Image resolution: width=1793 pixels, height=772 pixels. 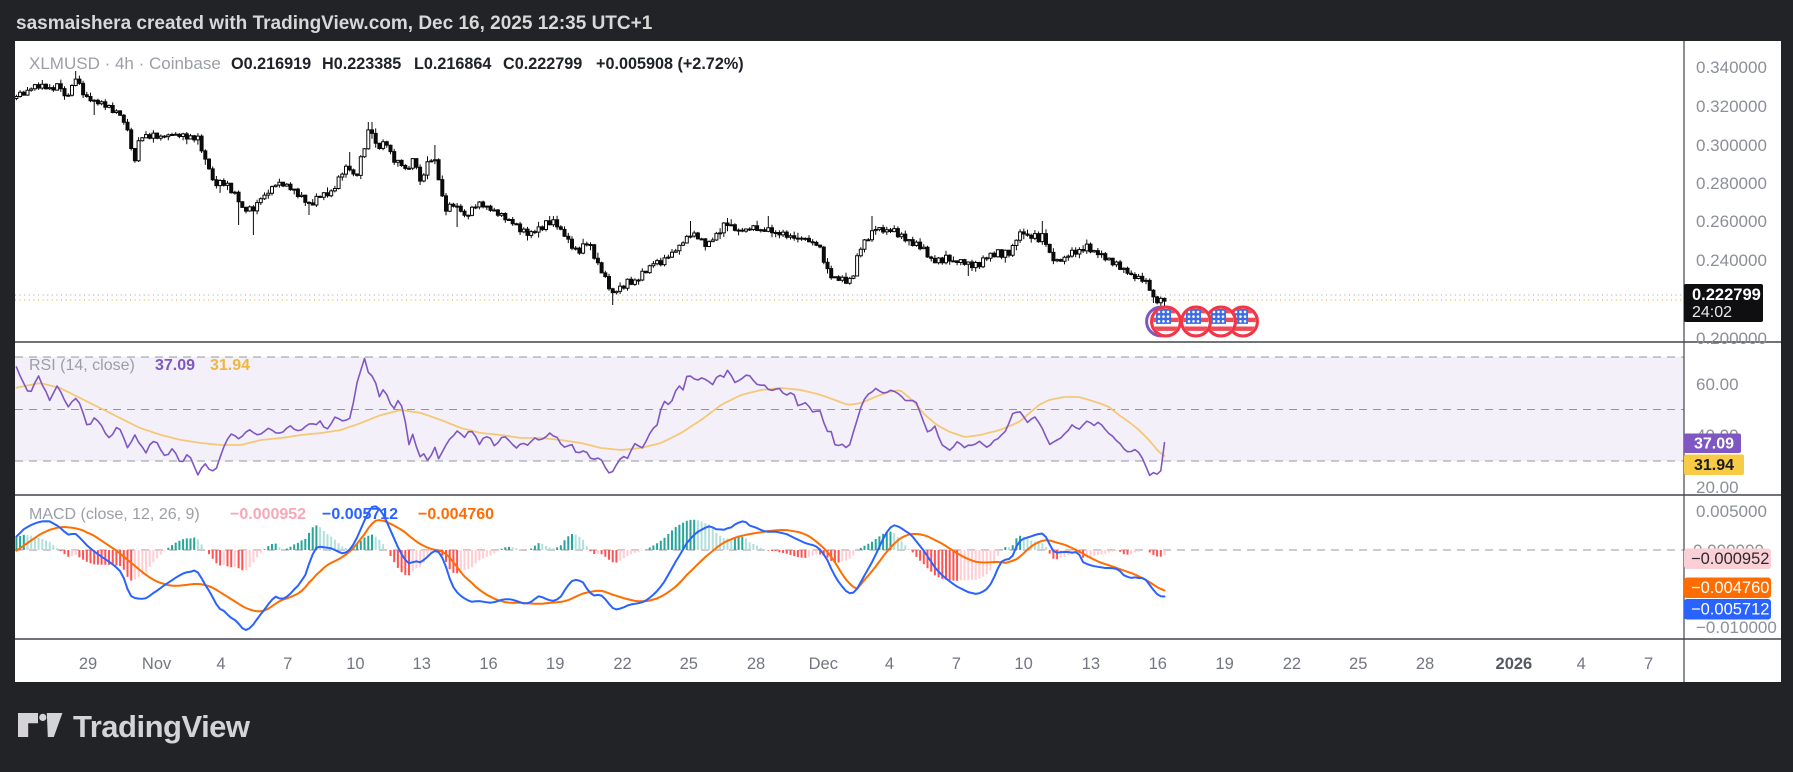 I want to click on svg-text: −0.010000, so click(x=1736, y=627).